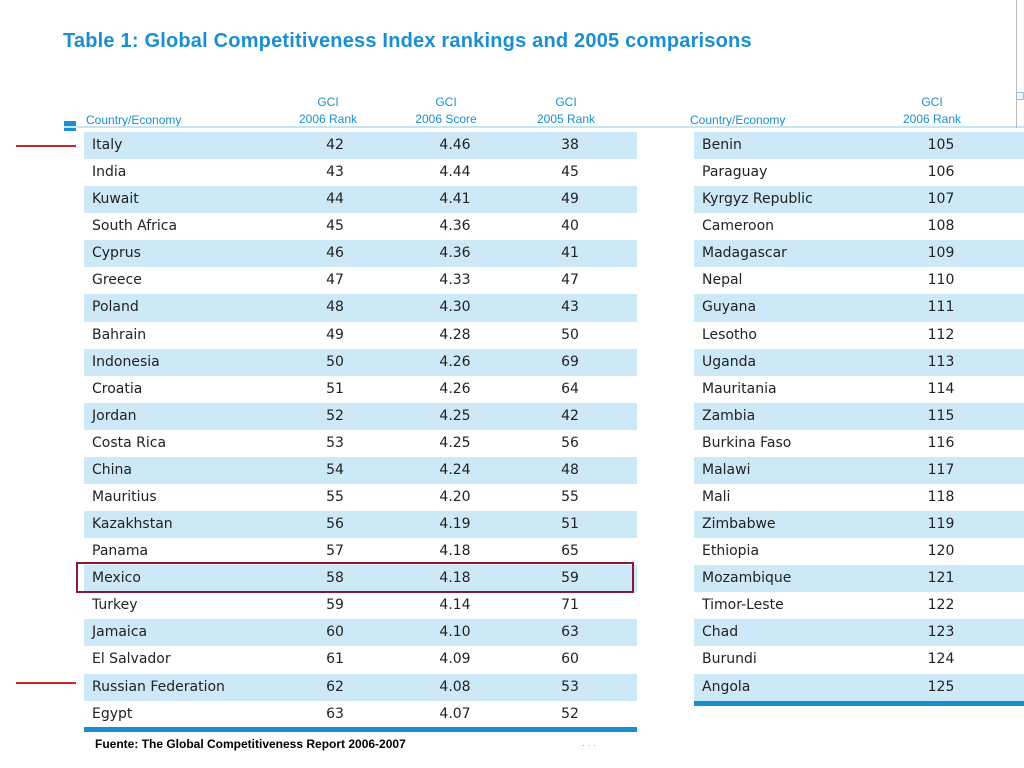  What do you see at coordinates (335, 388) in the screenshot?
I see `left-cell-rank2006: 51` at bounding box center [335, 388].